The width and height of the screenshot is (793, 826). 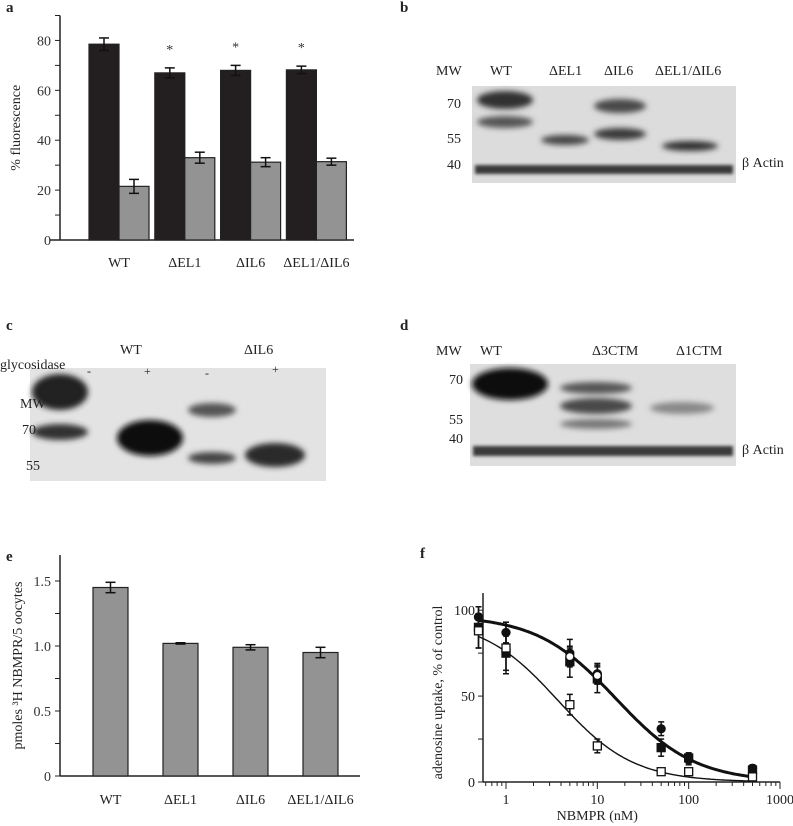 I want to click on y-axis-label: pmoles ³H NBMPR/5 oocytes, so click(x=18, y=666).